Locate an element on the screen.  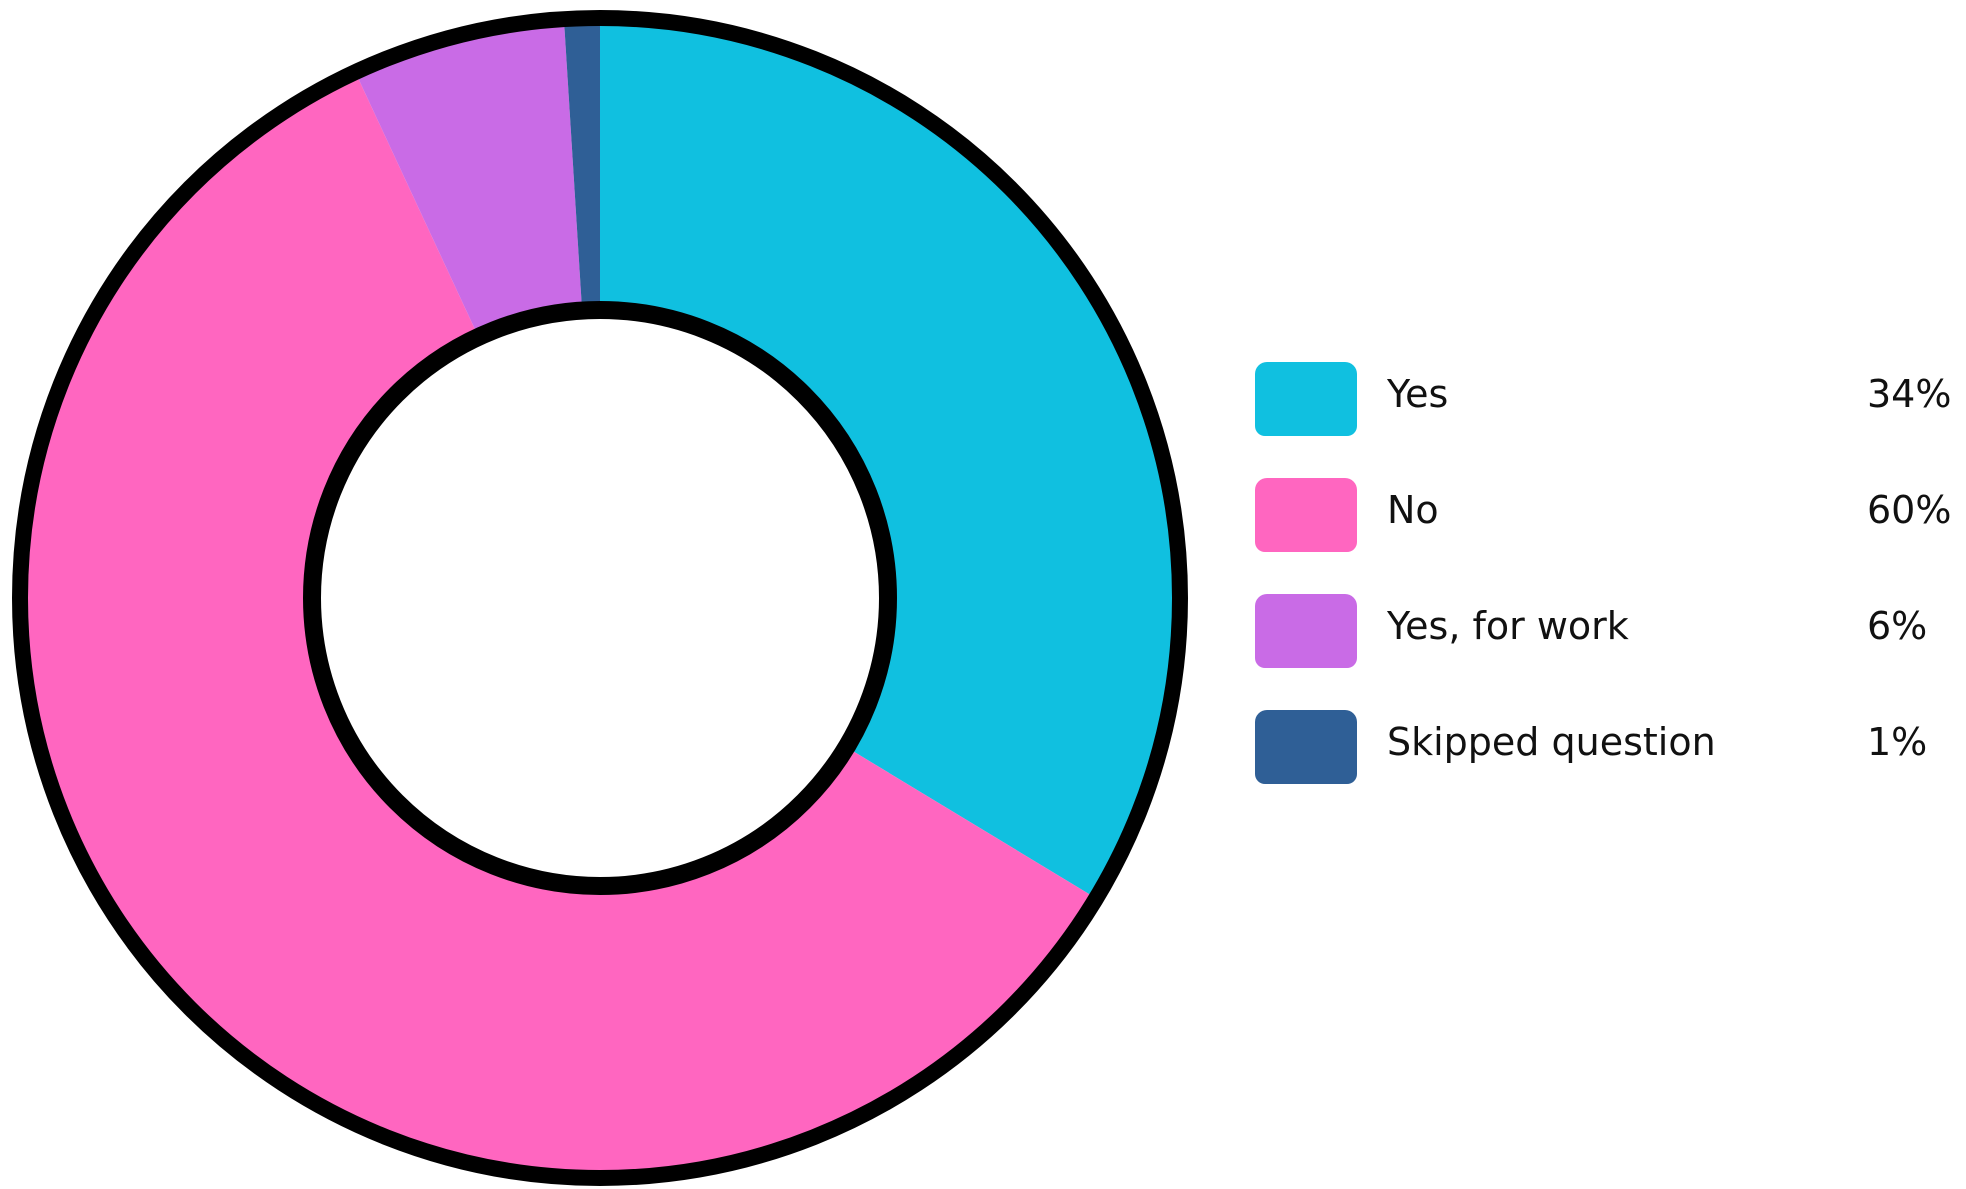
legend-value-yes: 34% is located at coordinates (1909, 394).